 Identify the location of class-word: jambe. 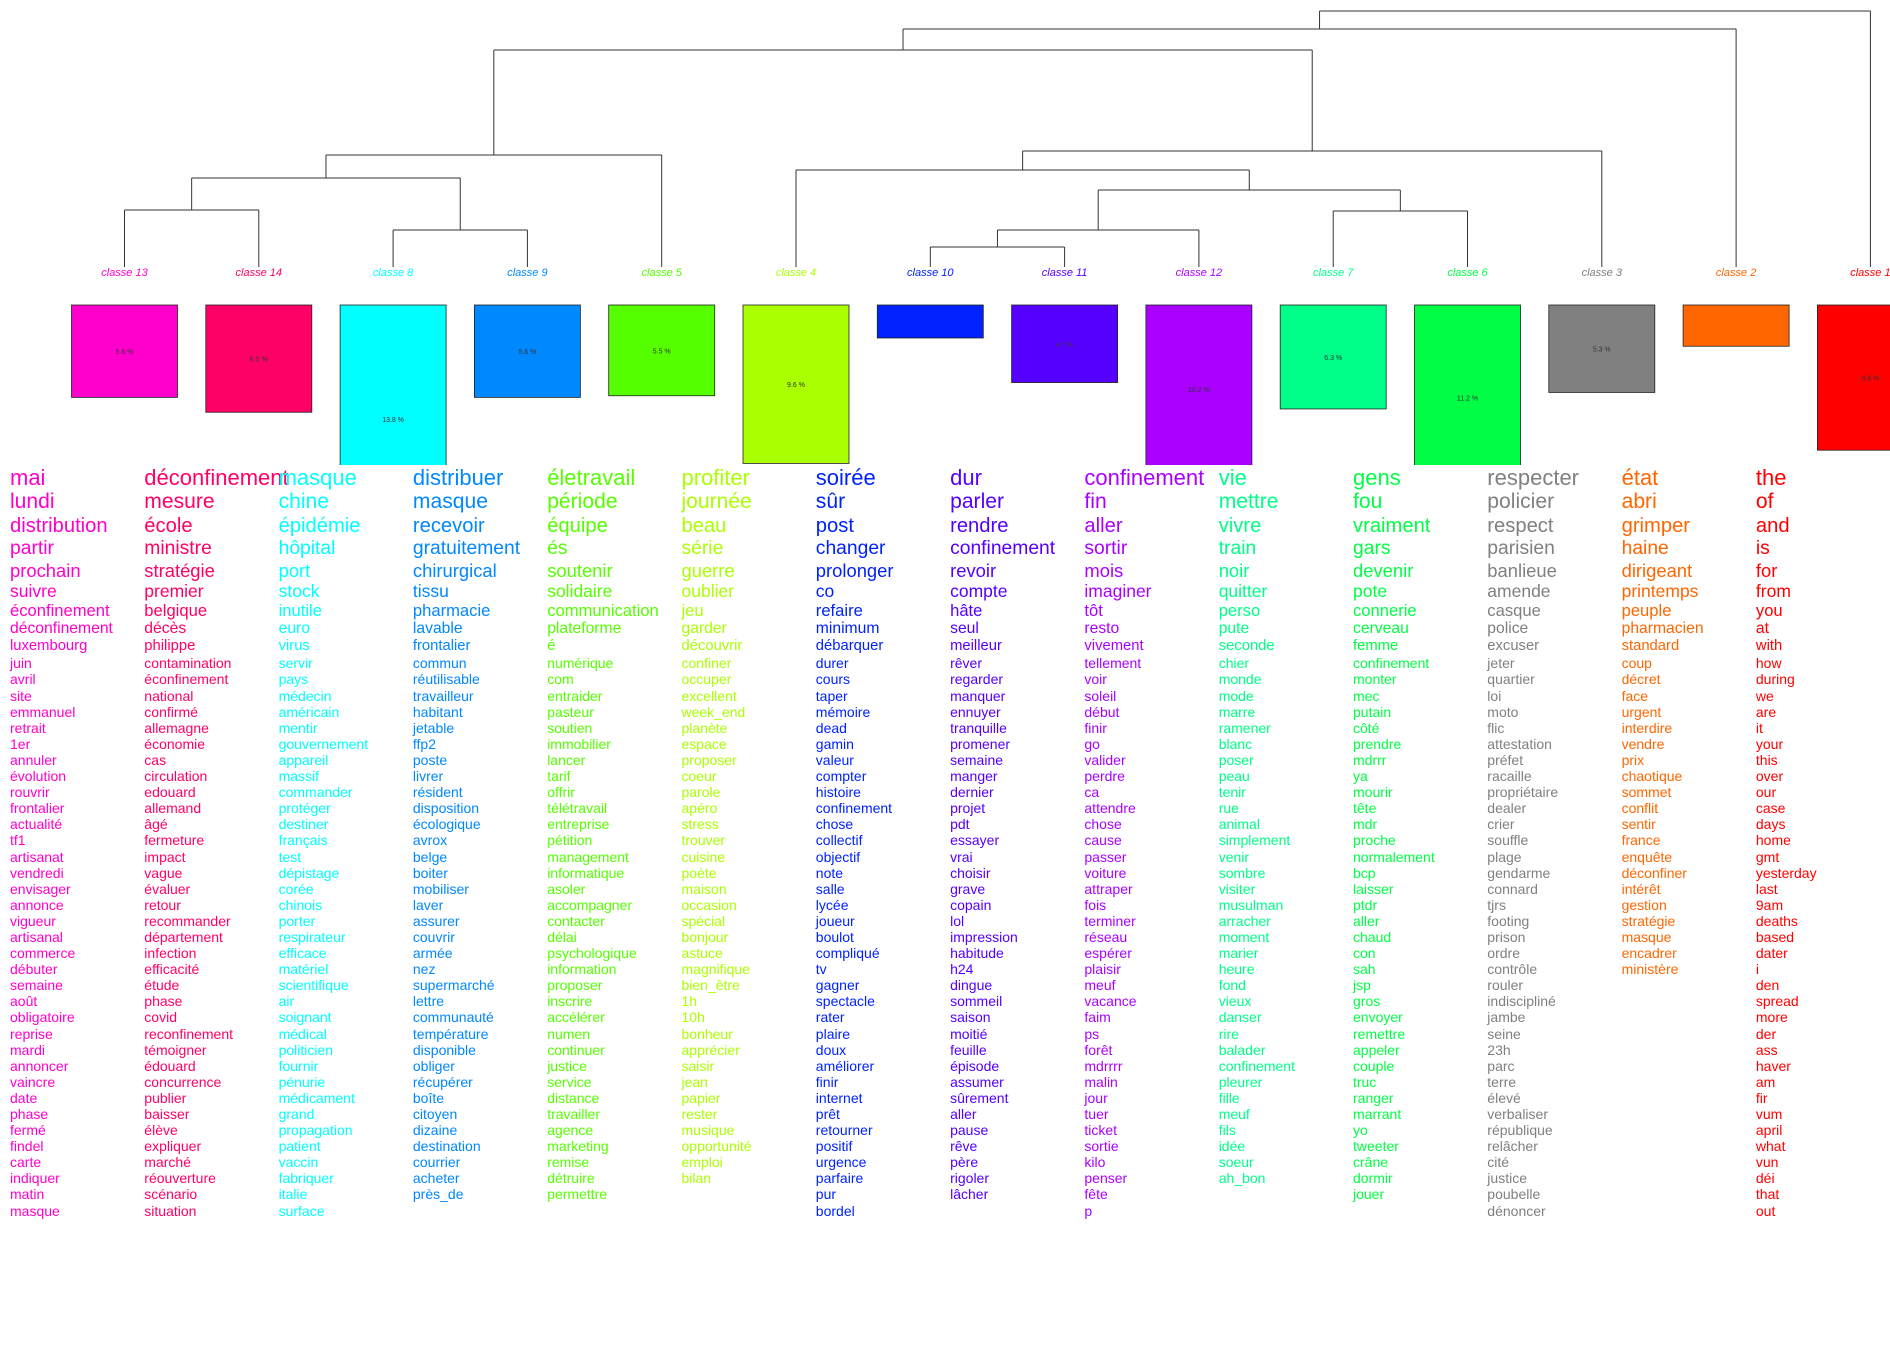
(1506, 1017).